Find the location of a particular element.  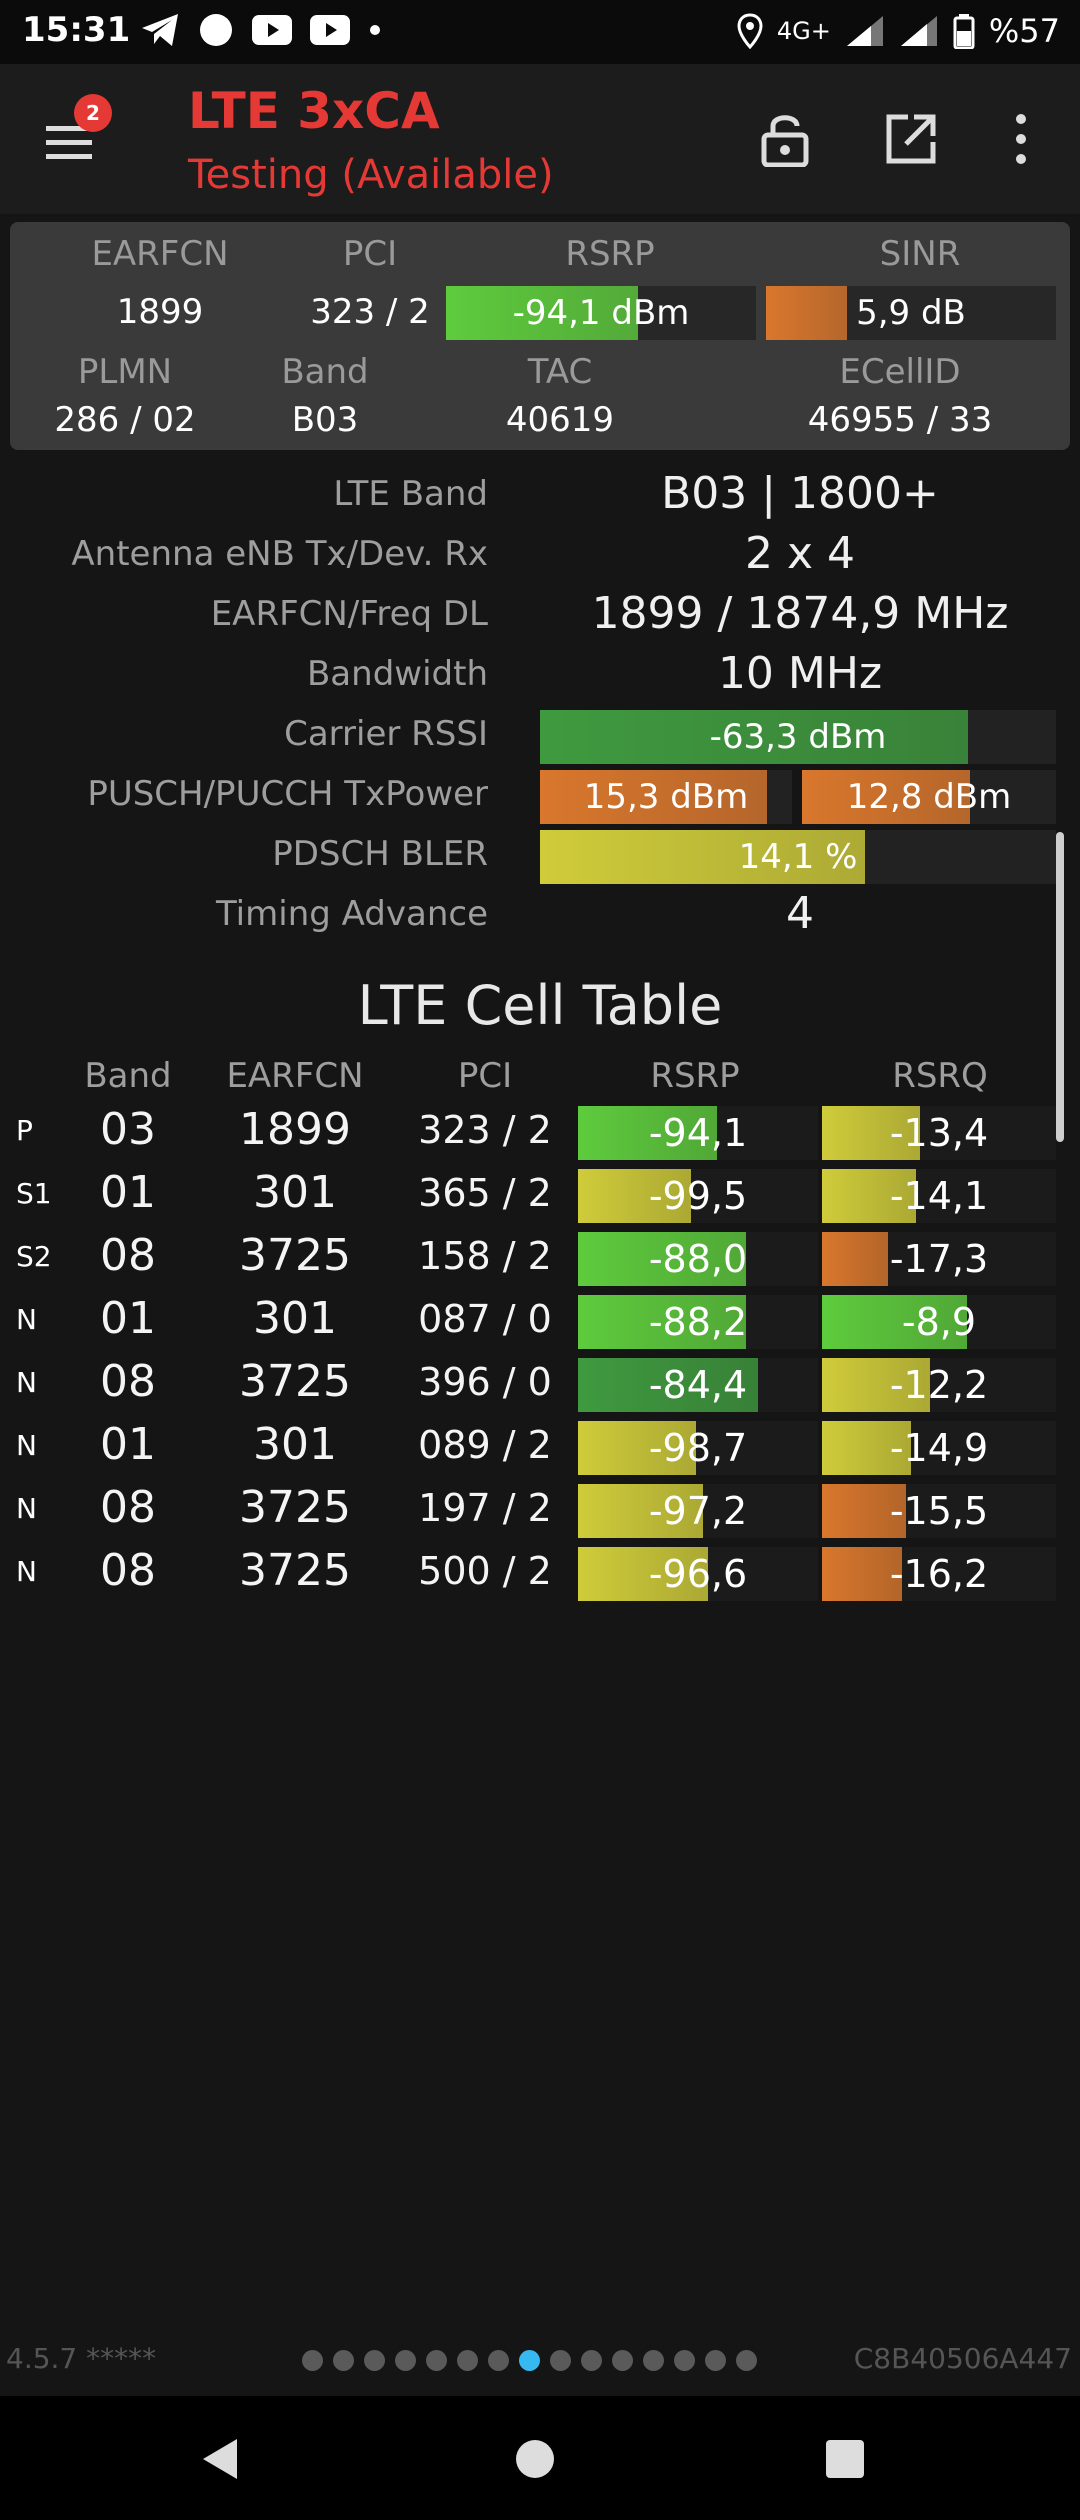

recents-button is located at coordinates (845, 2459).